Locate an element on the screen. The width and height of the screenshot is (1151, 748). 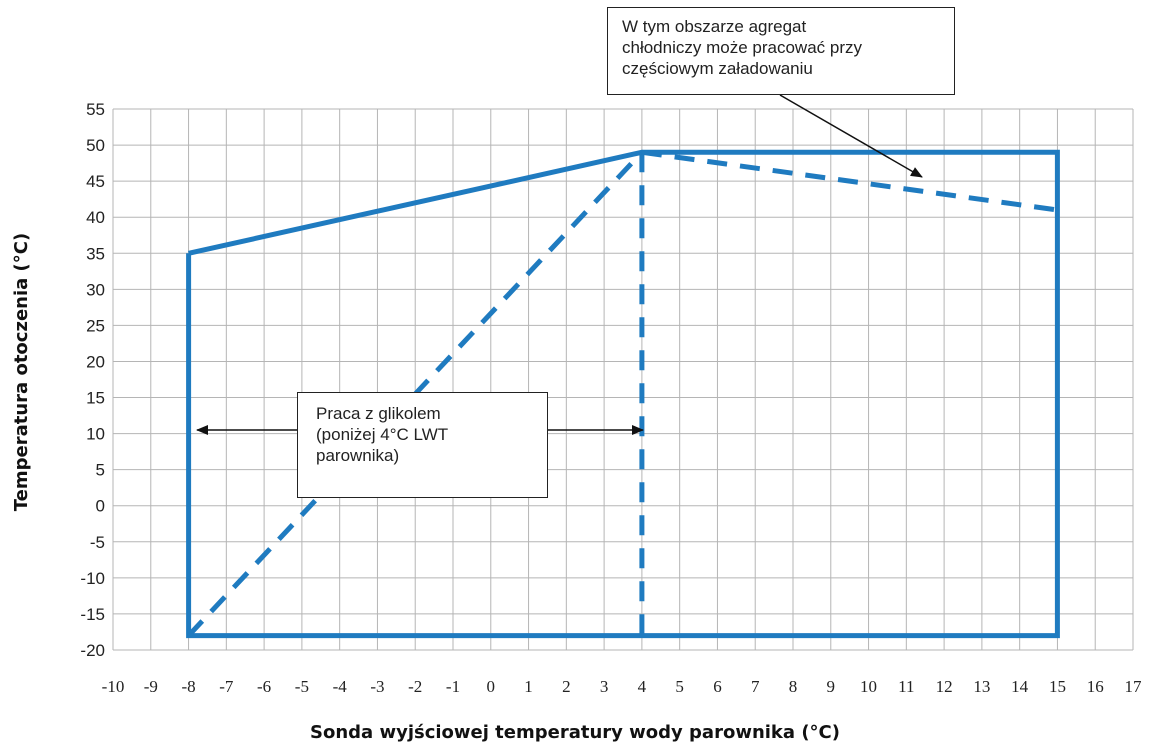
x-tick-label: 4 is located at coordinates (642, 686).